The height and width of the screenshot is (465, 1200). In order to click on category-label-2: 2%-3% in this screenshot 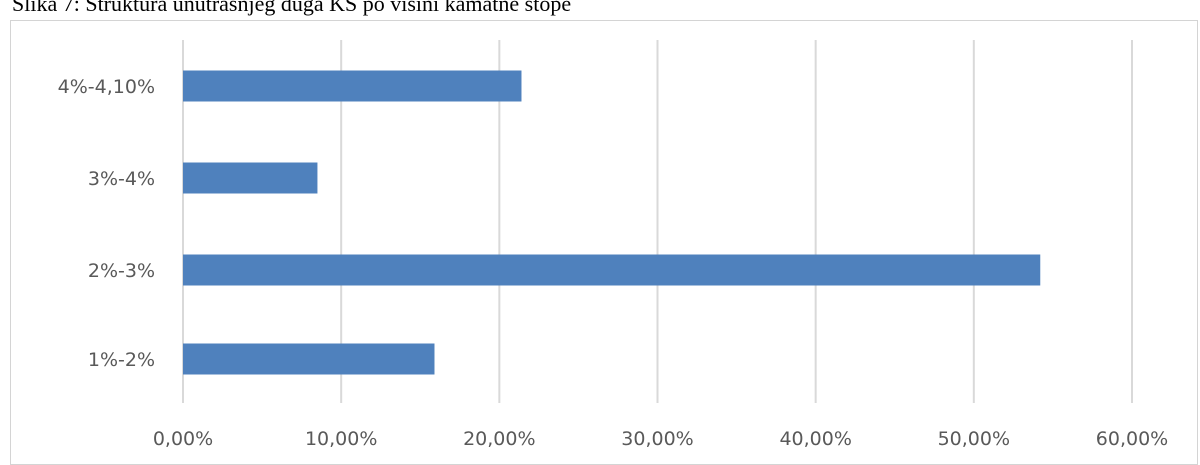, I will do `click(121, 271)`.